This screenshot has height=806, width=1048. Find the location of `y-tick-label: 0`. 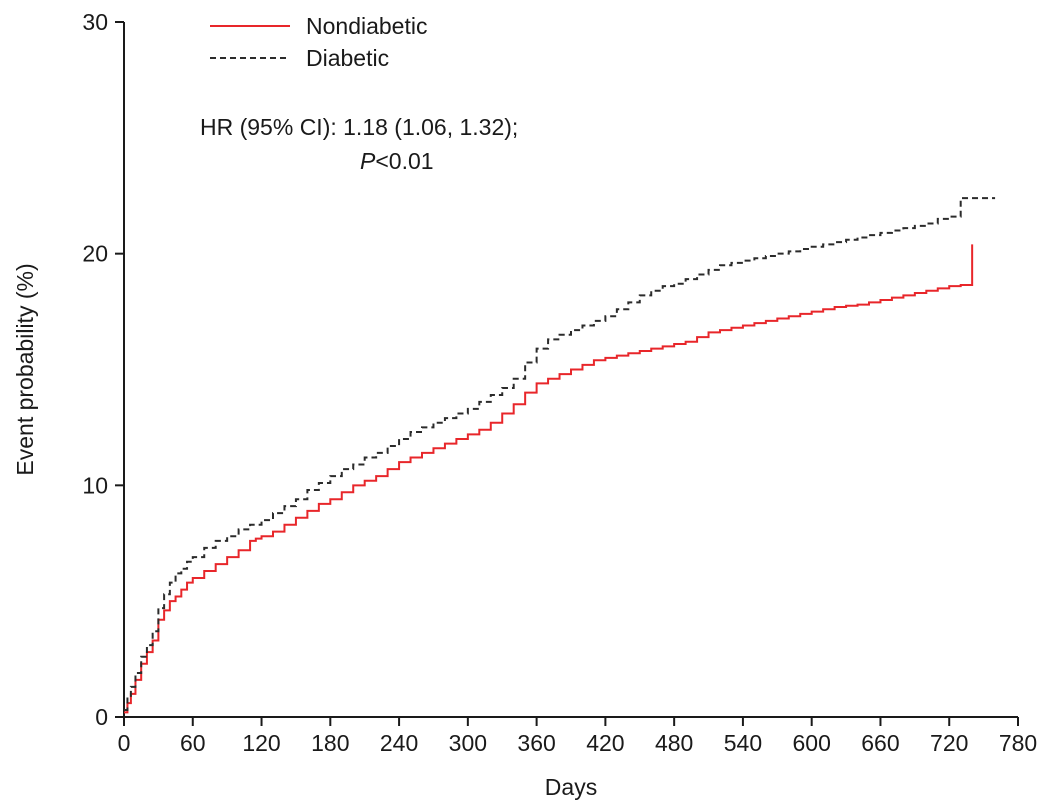

y-tick-label: 0 is located at coordinates (101, 717).